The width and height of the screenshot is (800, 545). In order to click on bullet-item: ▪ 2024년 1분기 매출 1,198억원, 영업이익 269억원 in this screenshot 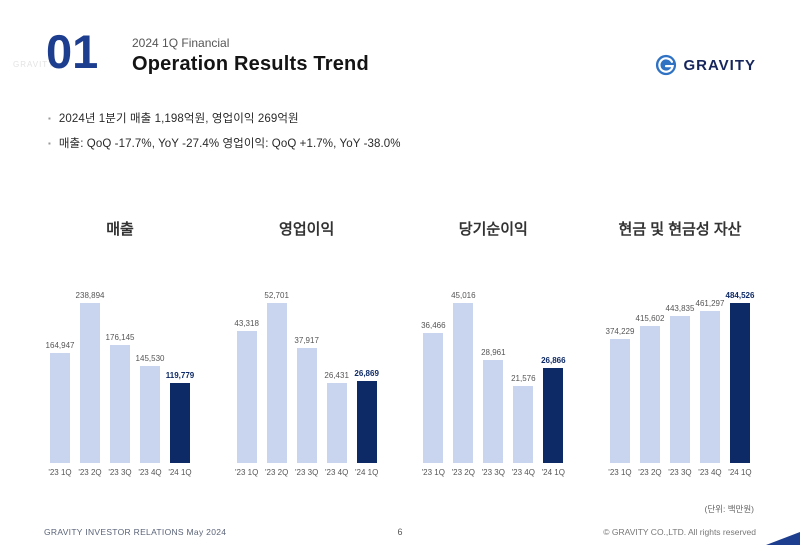, I will do `click(224, 118)`.